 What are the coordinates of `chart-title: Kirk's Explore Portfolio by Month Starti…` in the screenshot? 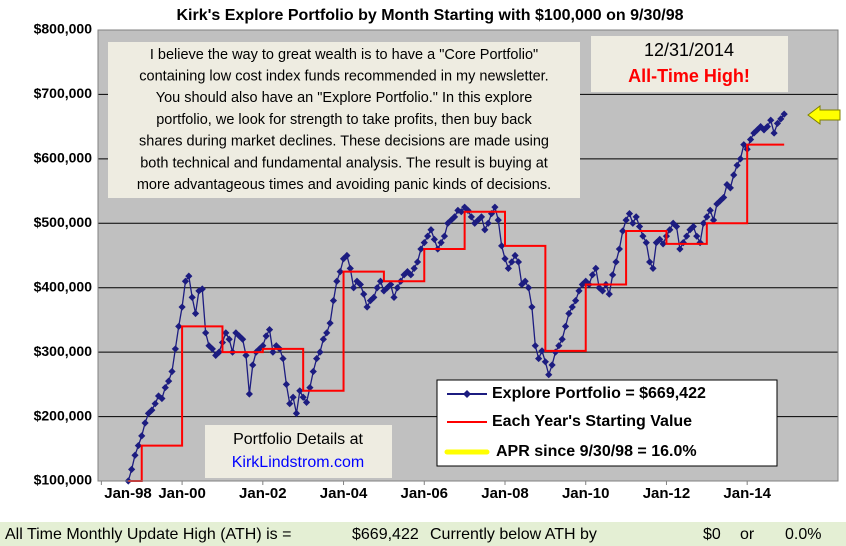 It's located at (429, 15).